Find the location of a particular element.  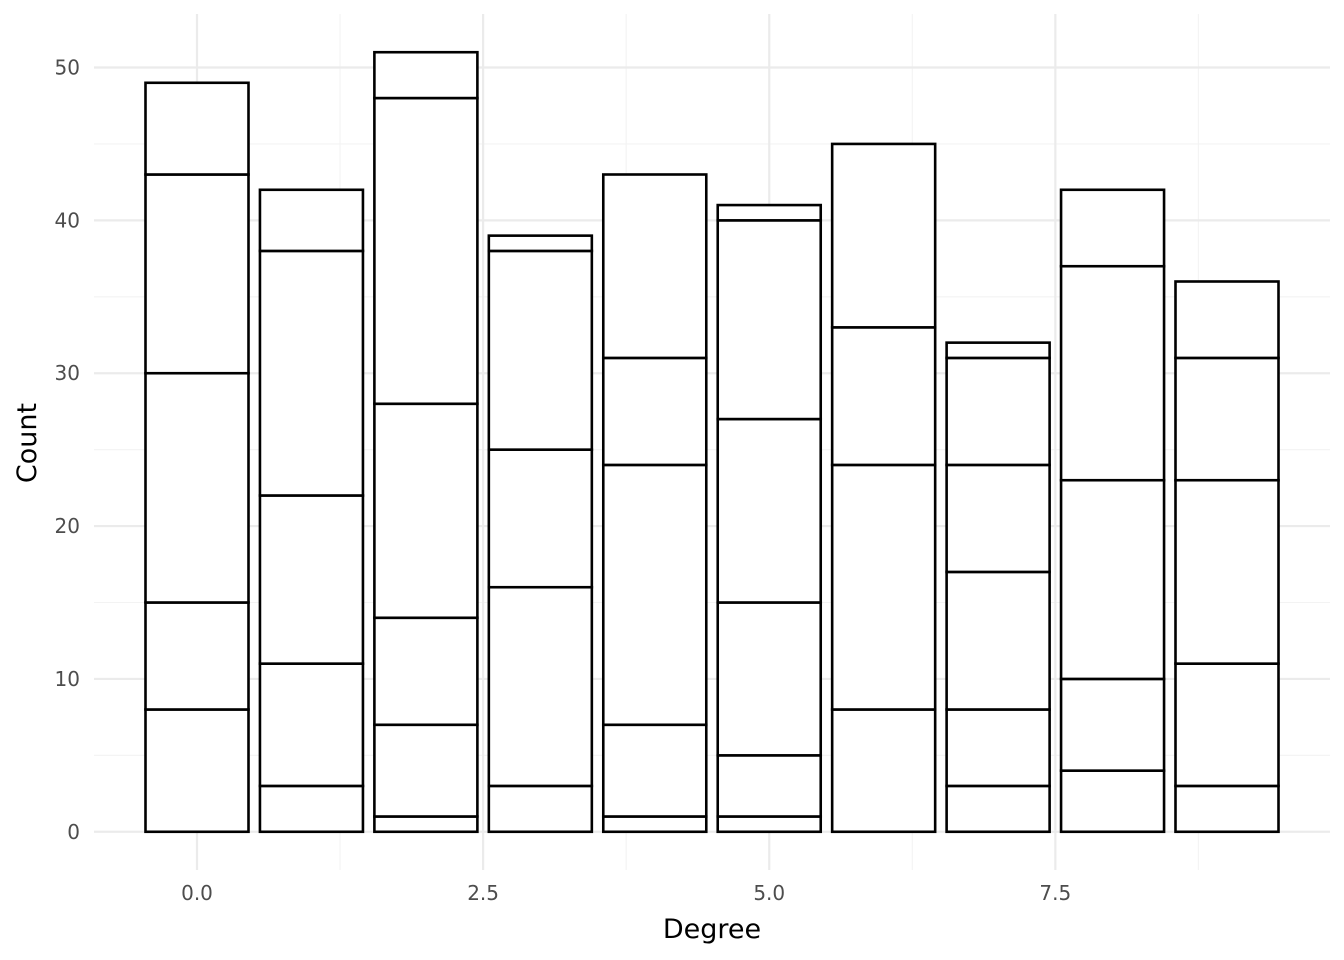

y-tick-label: 30 is located at coordinates (67, 373).